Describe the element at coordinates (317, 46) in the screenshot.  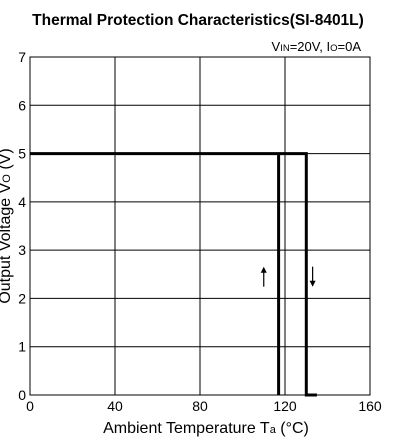
I see `test-condition: VIN=20V, IO=0A` at that location.